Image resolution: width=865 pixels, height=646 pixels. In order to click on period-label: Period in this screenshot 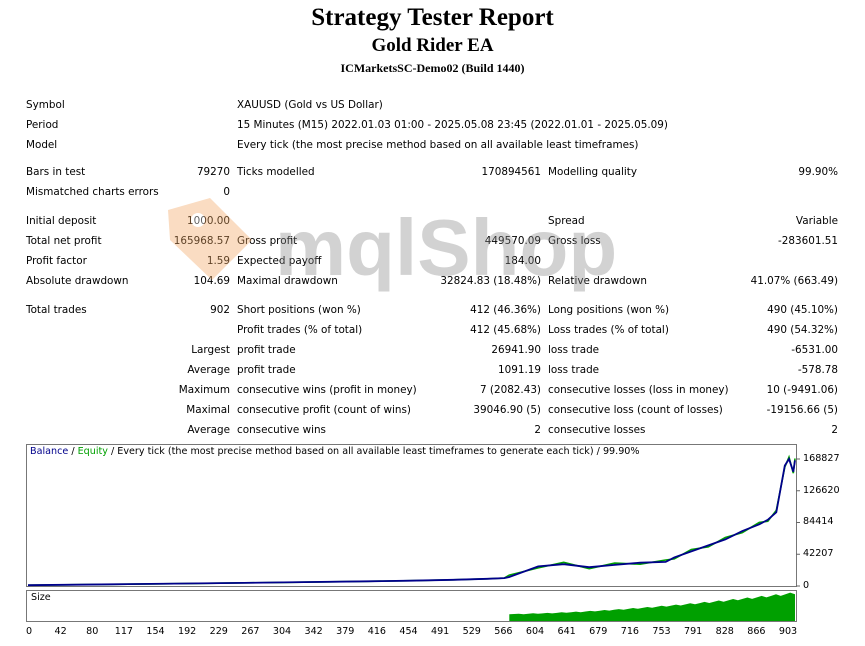, I will do `click(42, 125)`.